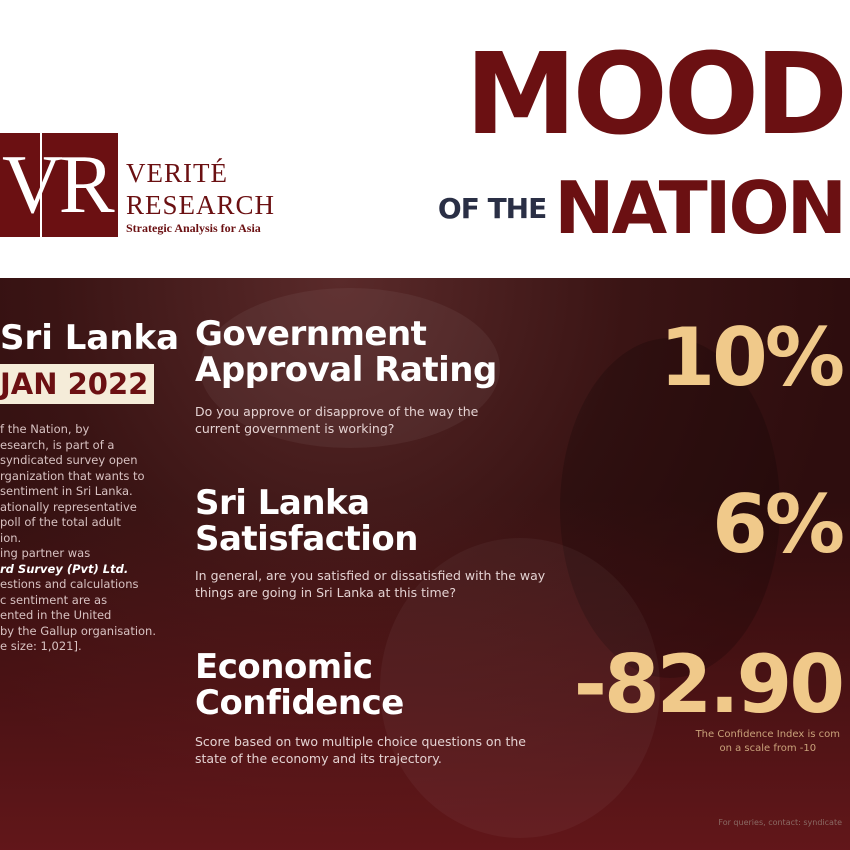 This screenshot has height=850, width=850. What do you see at coordinates (45, 553) in the screenshot?
I see `intro-line: ing partner was` at bounding box center [45, 553].